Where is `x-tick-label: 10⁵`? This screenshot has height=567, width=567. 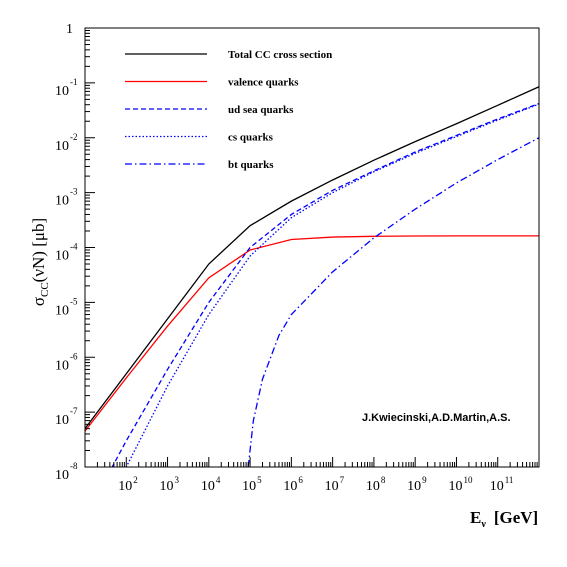 x-tick-label: 10⁵ is located at coordinates (252, 484).